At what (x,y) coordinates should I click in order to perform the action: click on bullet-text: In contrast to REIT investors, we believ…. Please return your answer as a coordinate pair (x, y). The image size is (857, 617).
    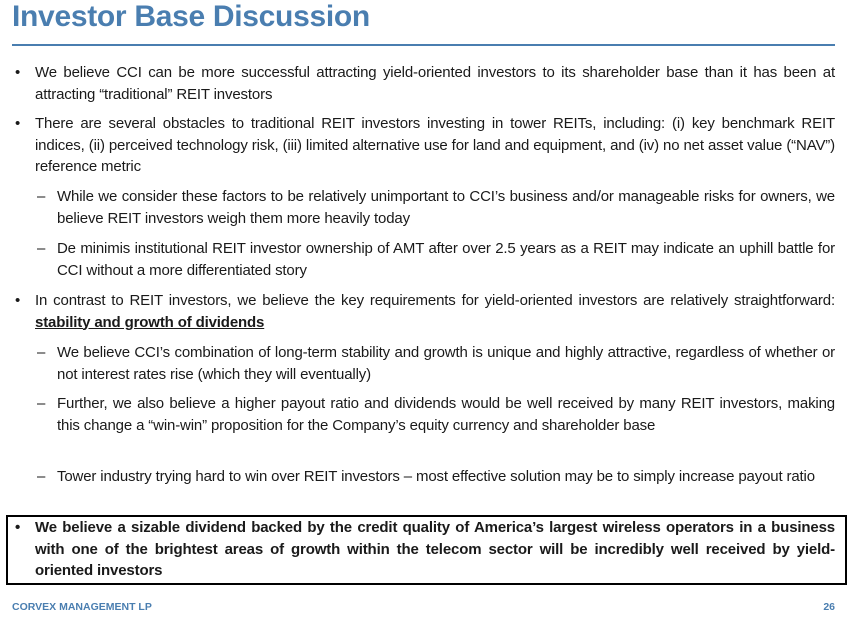
    Looking at the image, I should click on (435, 300).